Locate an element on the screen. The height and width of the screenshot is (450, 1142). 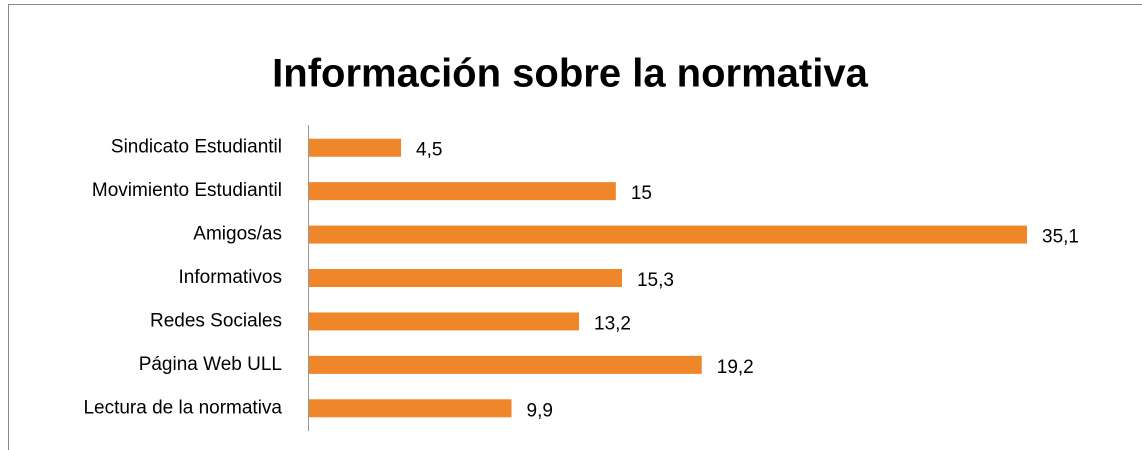
category-label: Redes Sociales is located at coordinates (216, 320).